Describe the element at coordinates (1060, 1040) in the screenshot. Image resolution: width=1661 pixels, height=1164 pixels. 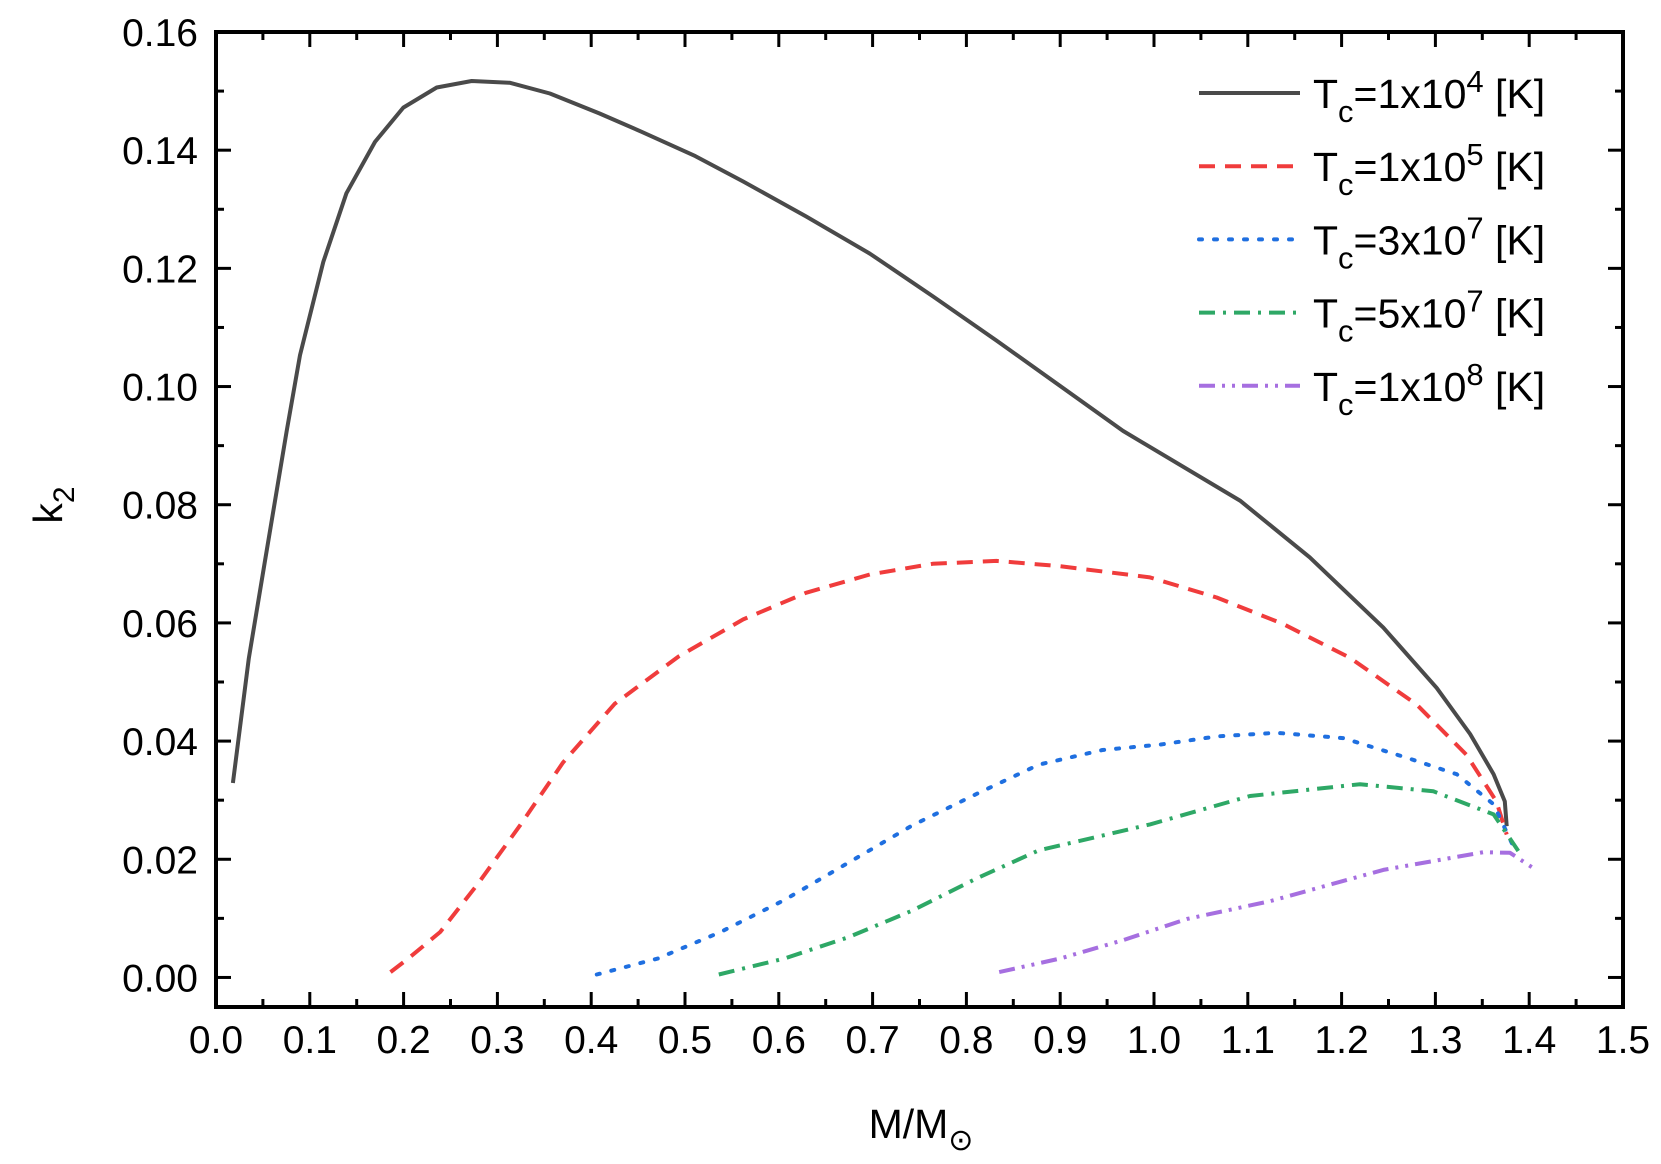
I see `x-tick-label: 0.9` at that location.